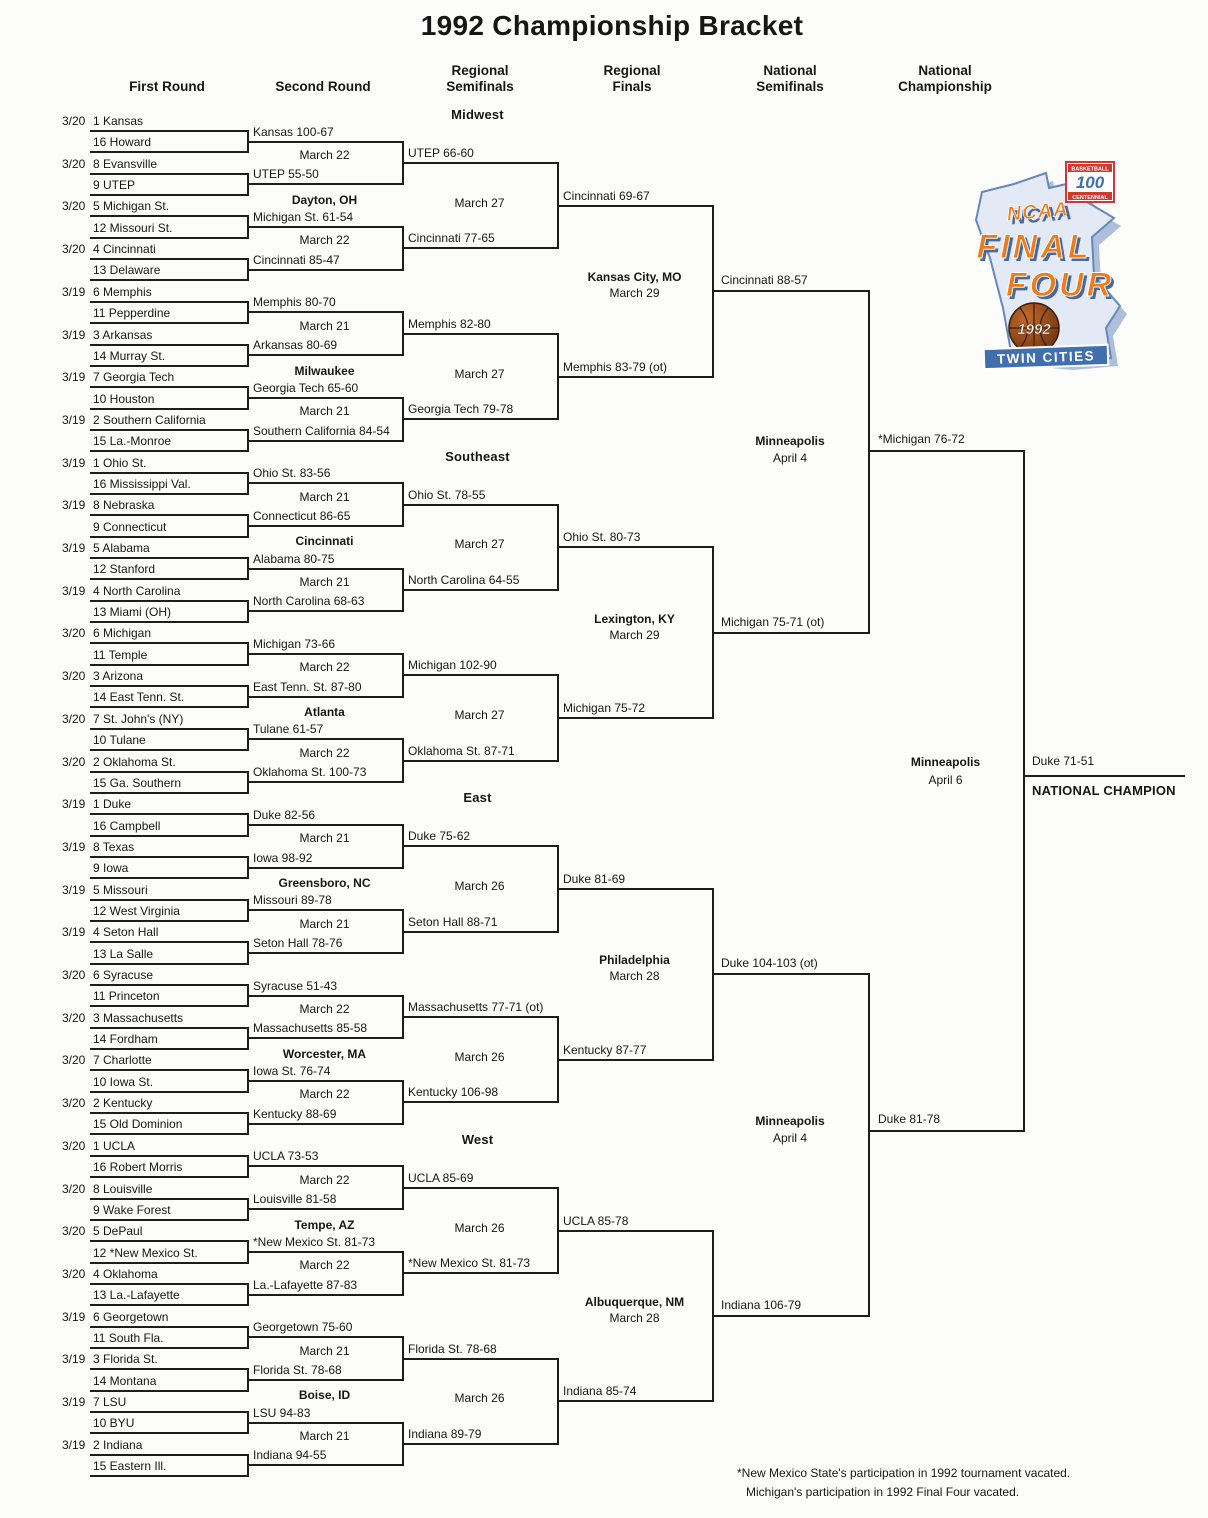 This screenshot has height=1518, width=1208. What do you see at coordinates (119, 740) in the screenshot?
I see `team-label: 10 Tulane` at bounding box center [119, 740].